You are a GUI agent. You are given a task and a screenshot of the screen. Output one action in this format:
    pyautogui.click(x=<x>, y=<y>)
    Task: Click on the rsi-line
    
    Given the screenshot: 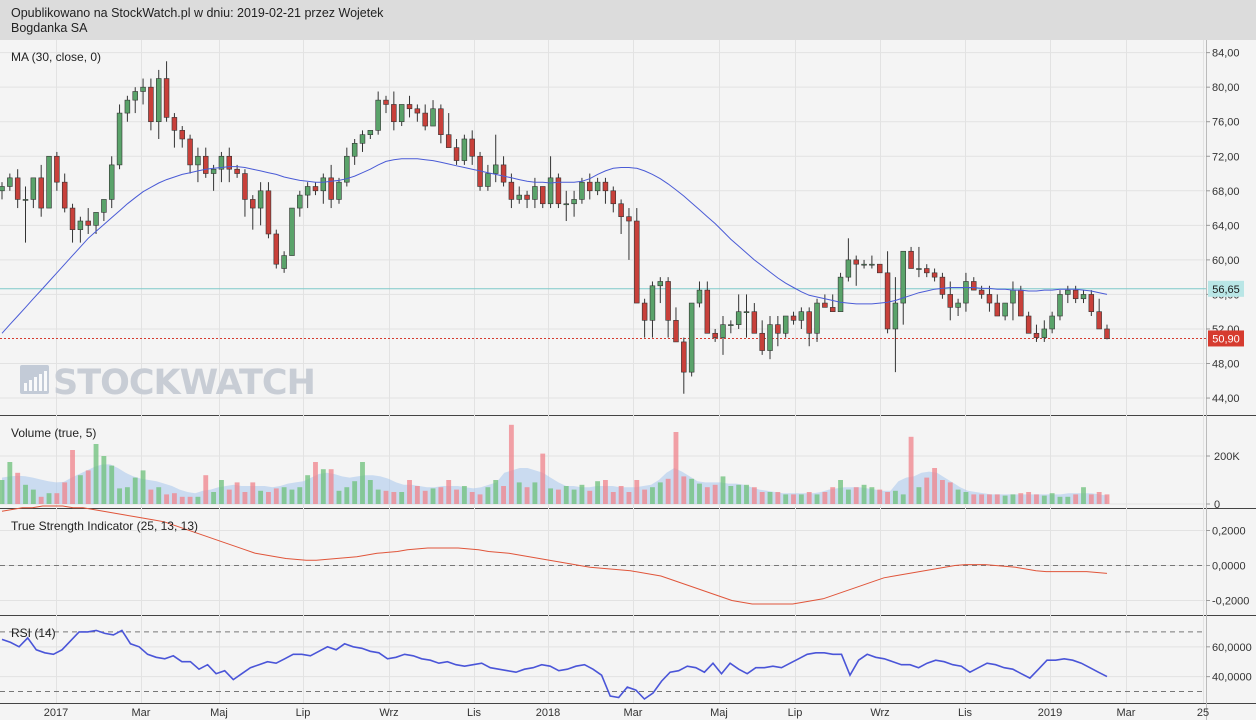 What is the action you would take?
    pyautogui.click(x=554, y=665)
    